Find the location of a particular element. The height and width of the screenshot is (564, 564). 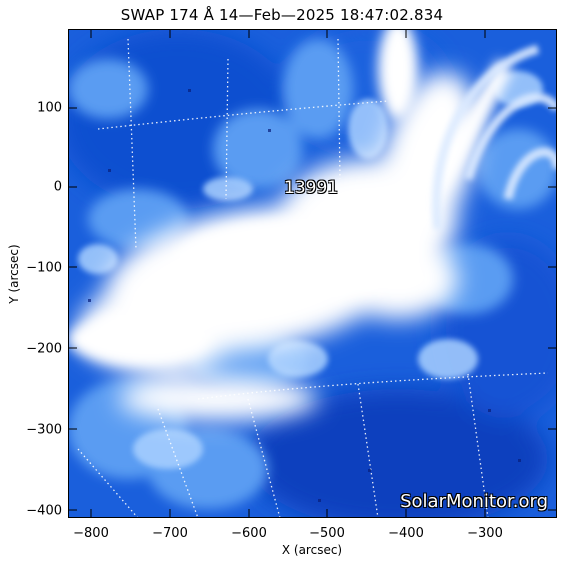

x-tick-label: −500 is located at coordinates (327, 533).